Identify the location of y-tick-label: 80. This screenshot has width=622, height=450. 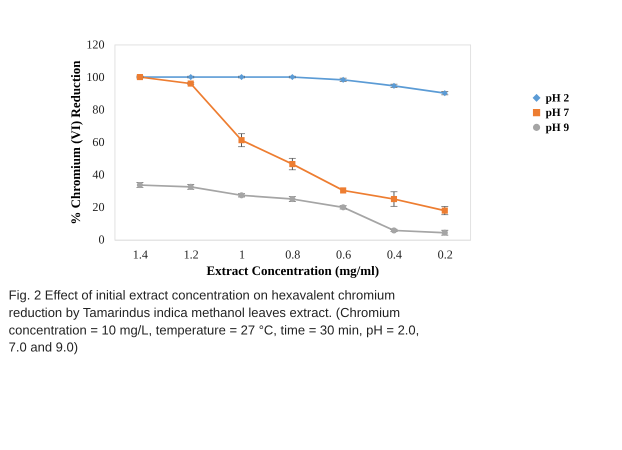
(98, 109).